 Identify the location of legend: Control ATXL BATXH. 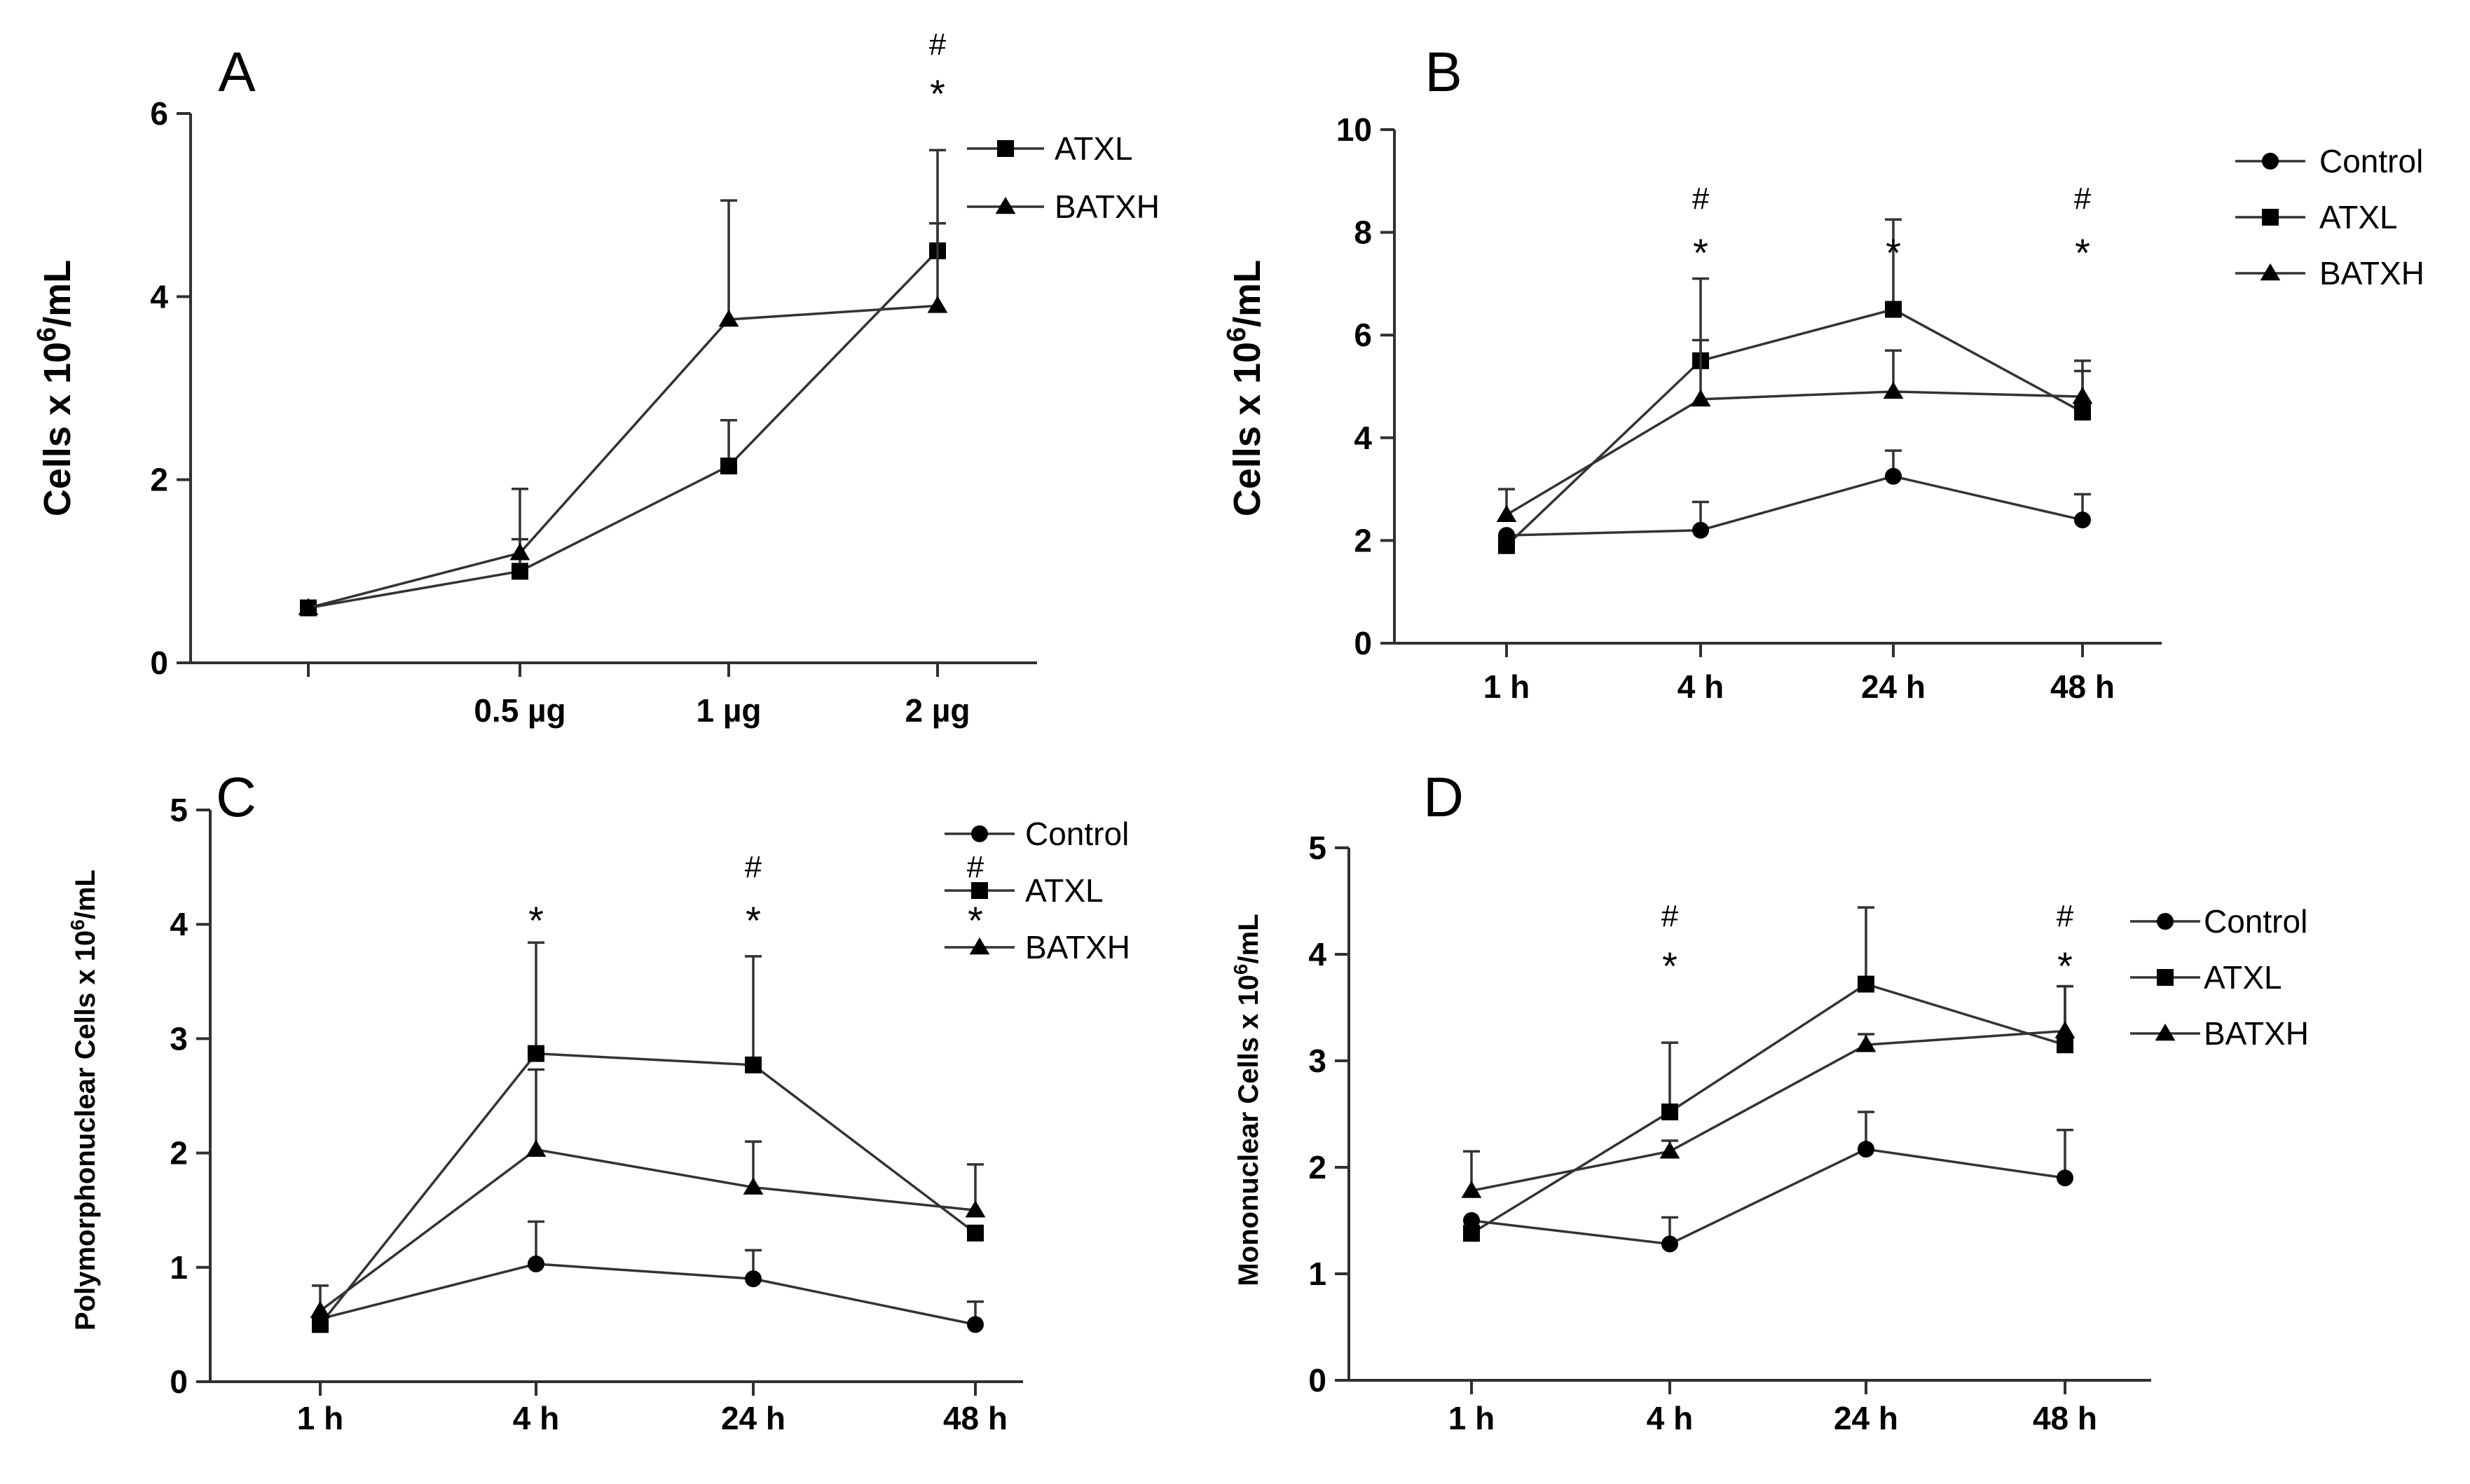
(2219, 977).